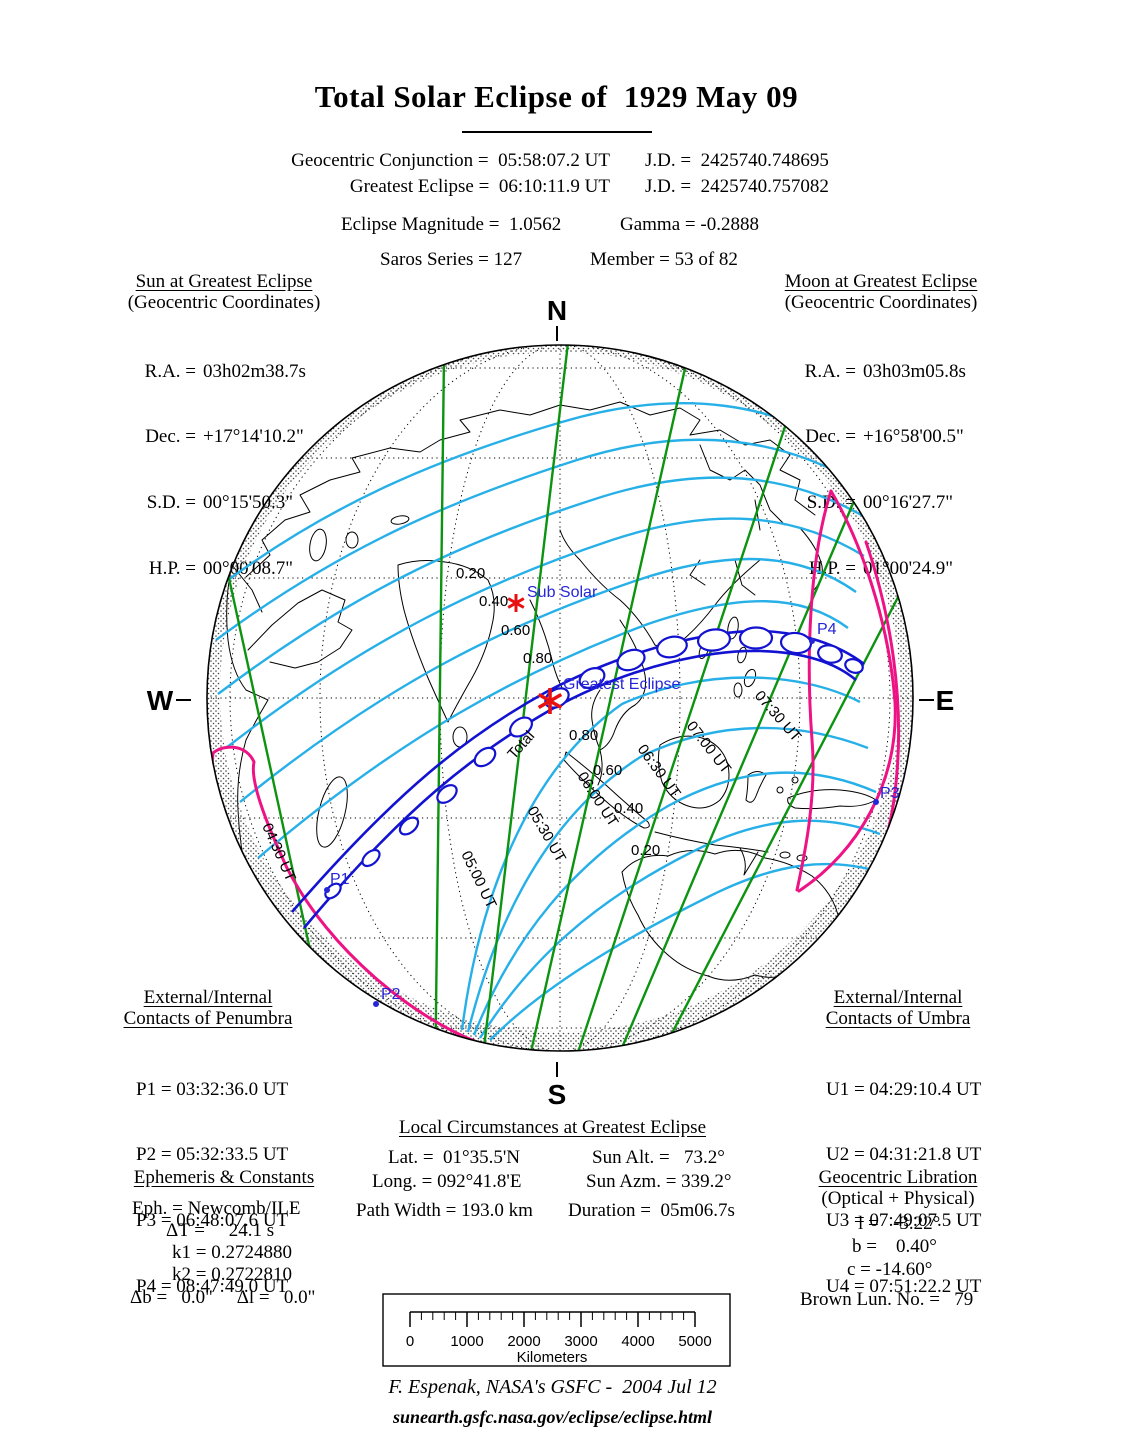 The image size is (1121, 1452). I want to click on penumbra-title-1: External/Internal, so click(208, 997).